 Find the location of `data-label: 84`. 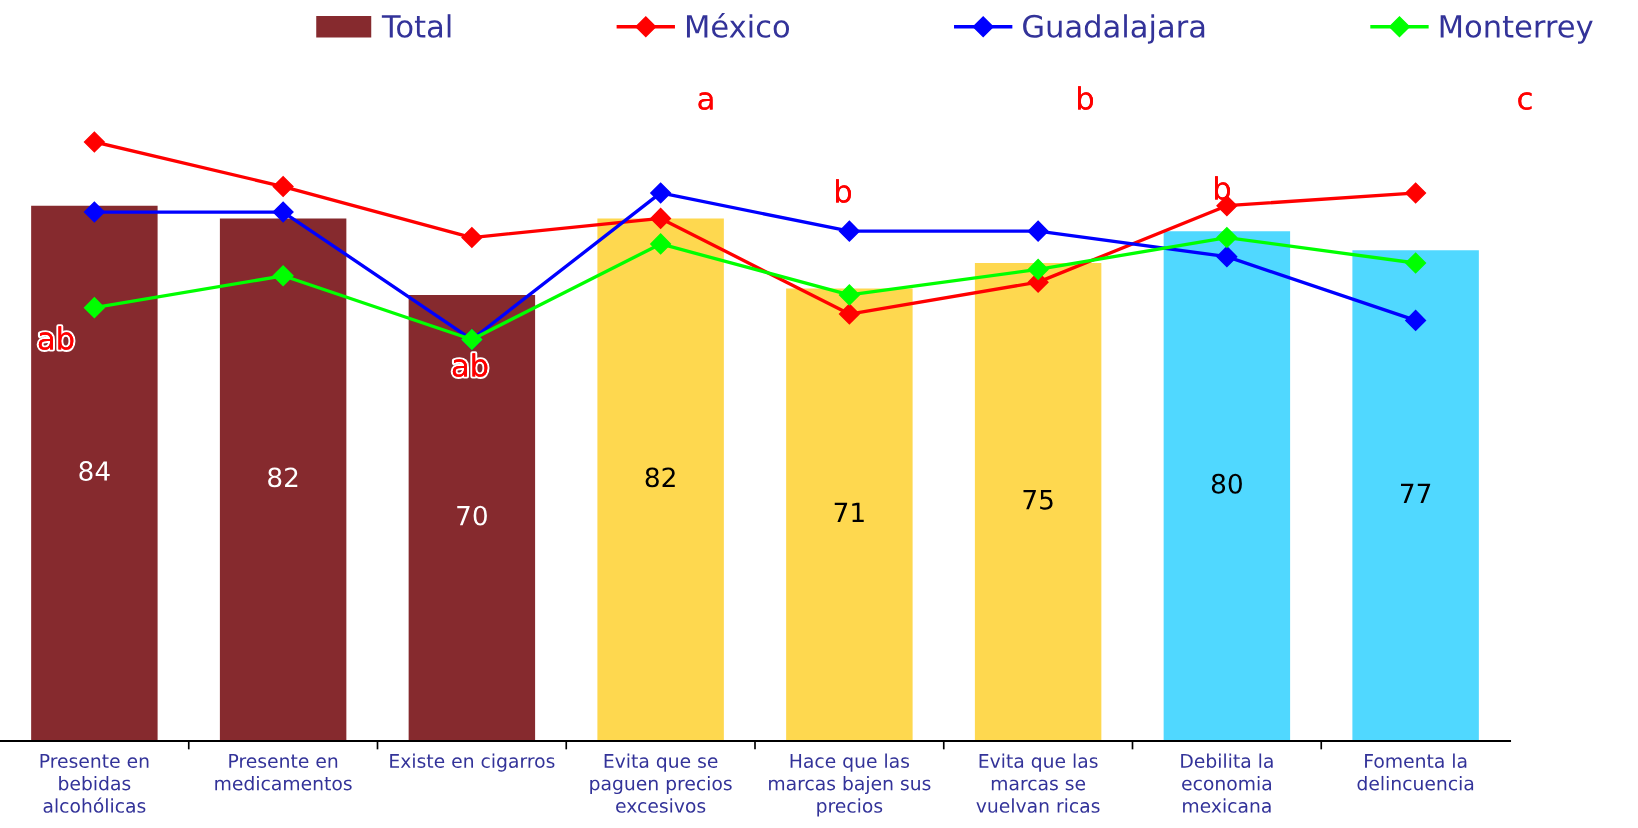

data-label: 84 is located at coordinates (94, 471).